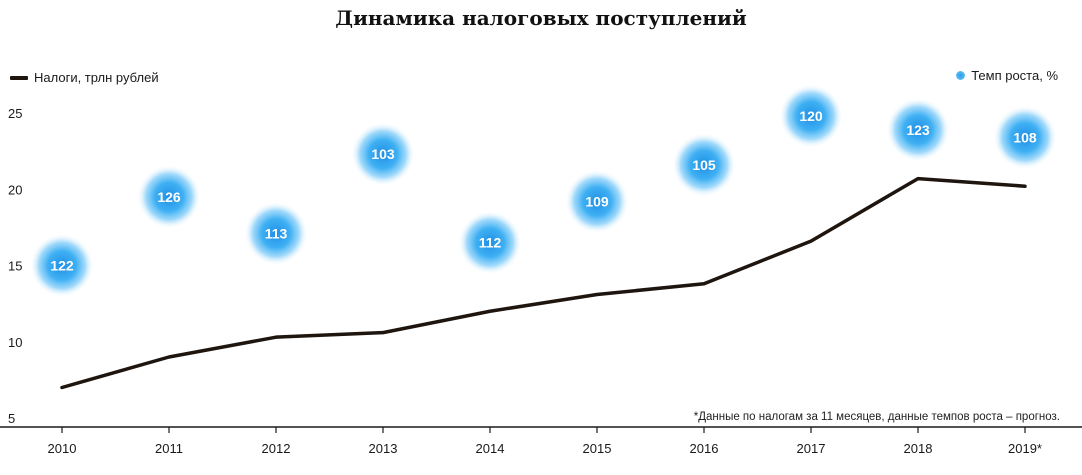 The image size is (1082, 475). Describe the element at coordinates (811, 448) in the screenshot. I see `x-tick-label: 2017` at that location.